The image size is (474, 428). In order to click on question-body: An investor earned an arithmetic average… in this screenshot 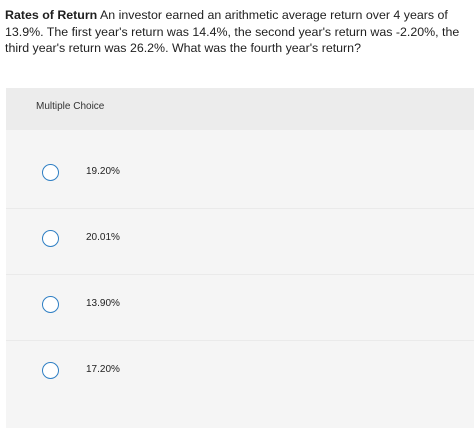, I will do `click(232, 31)`.